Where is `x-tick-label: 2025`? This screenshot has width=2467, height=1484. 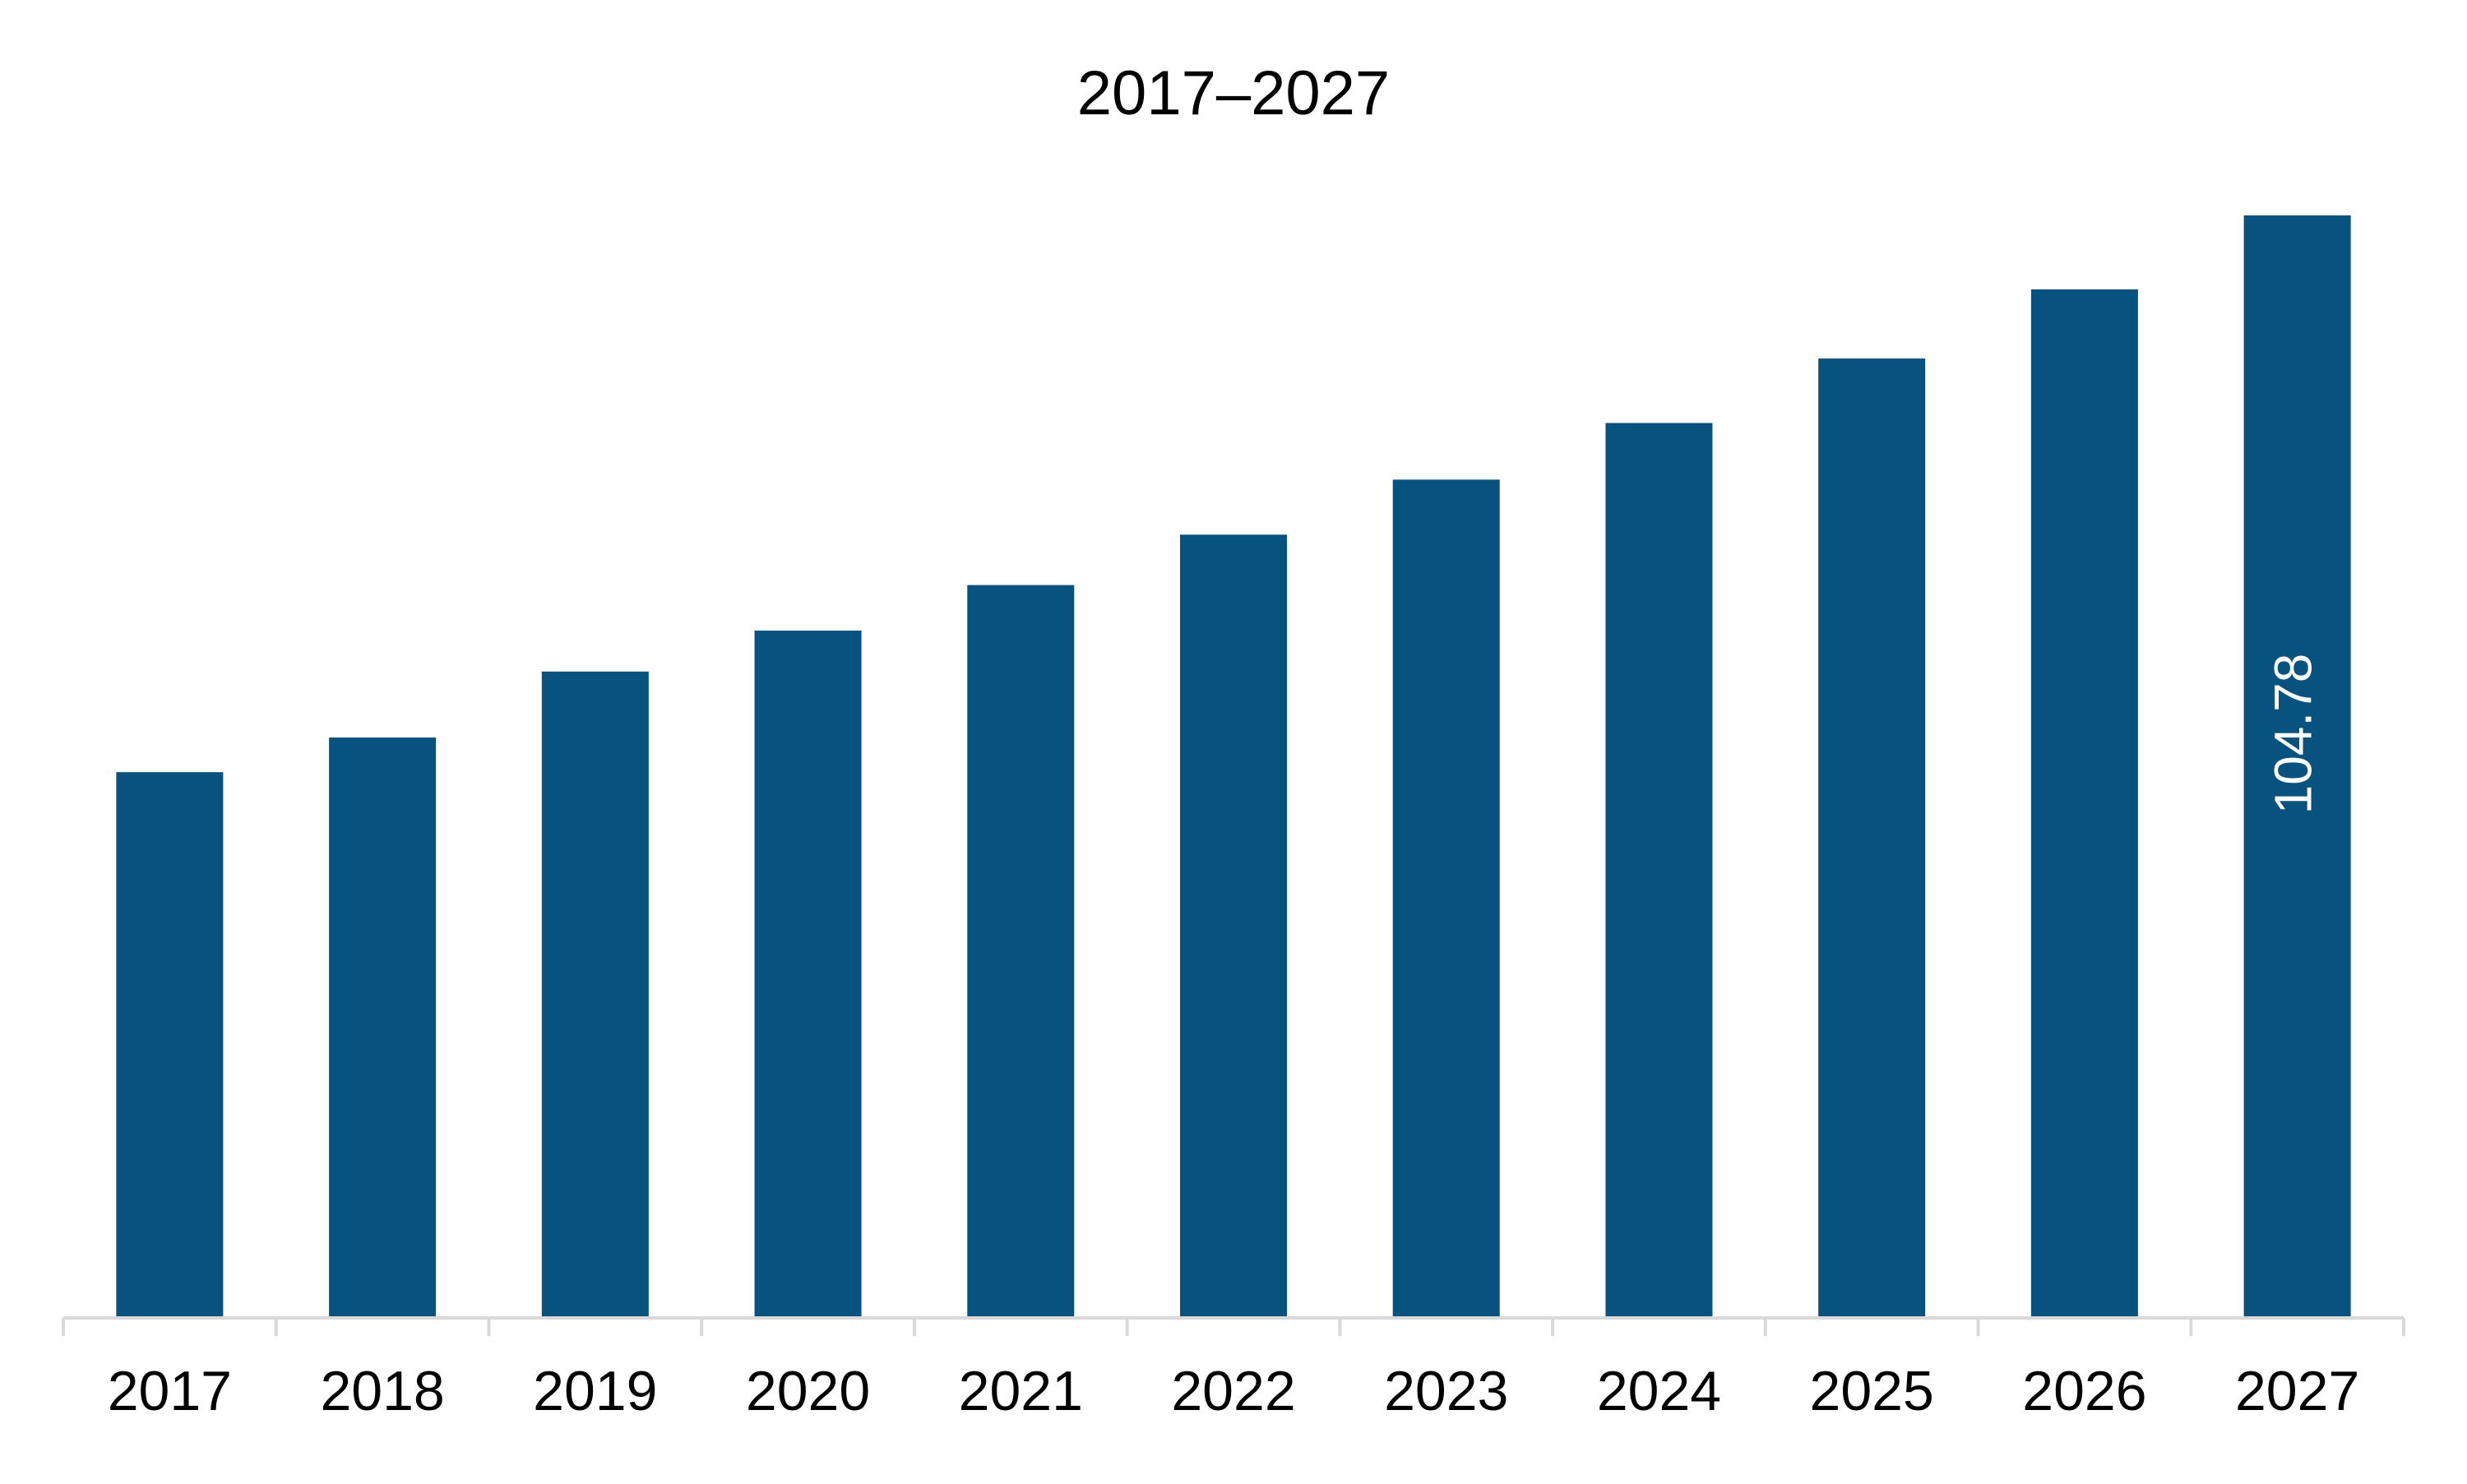 x-tick-label: 2025 is located at coordinates (1872, 1391).